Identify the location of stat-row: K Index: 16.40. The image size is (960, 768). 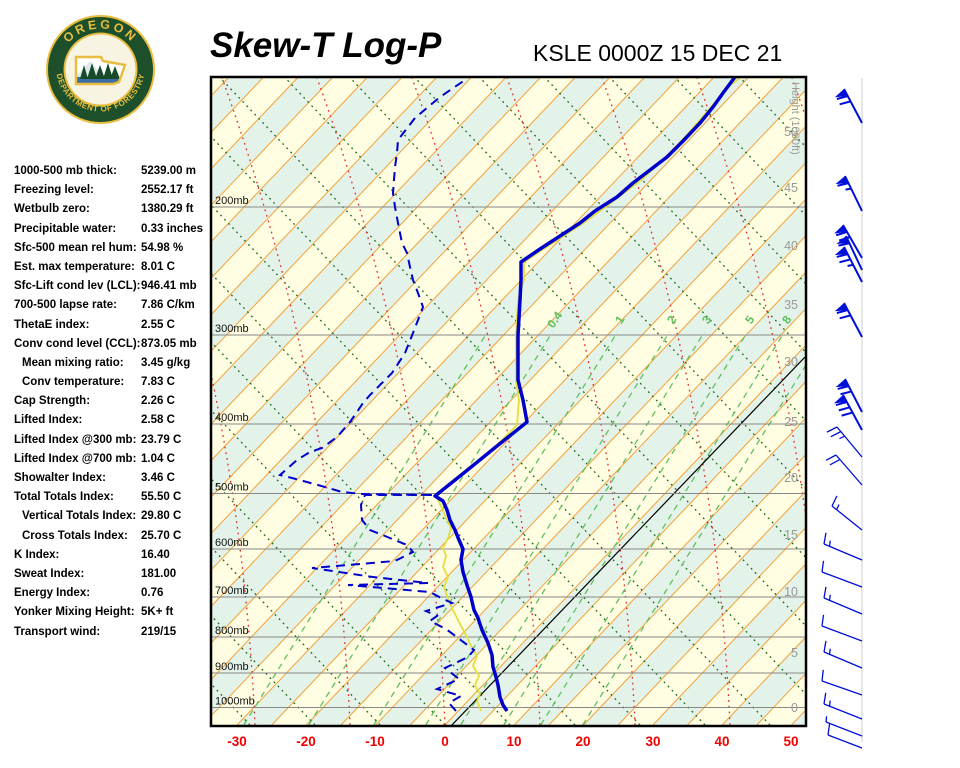
(112, 555).